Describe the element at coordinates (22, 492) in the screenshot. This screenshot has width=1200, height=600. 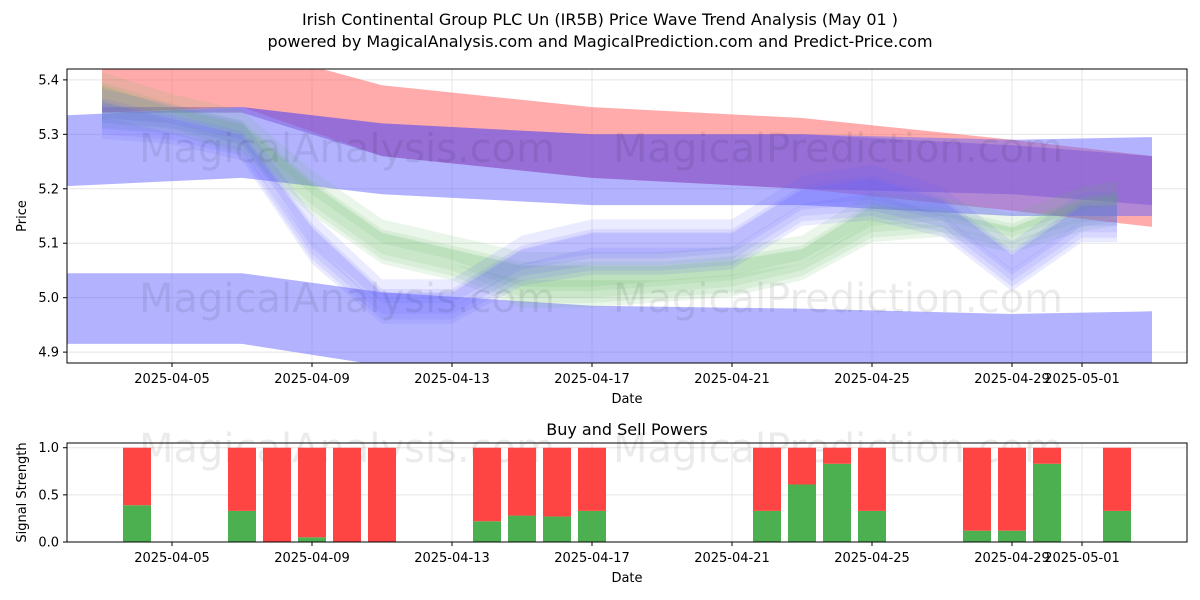
I see `y-axis-label: Signal Strength` at that location.